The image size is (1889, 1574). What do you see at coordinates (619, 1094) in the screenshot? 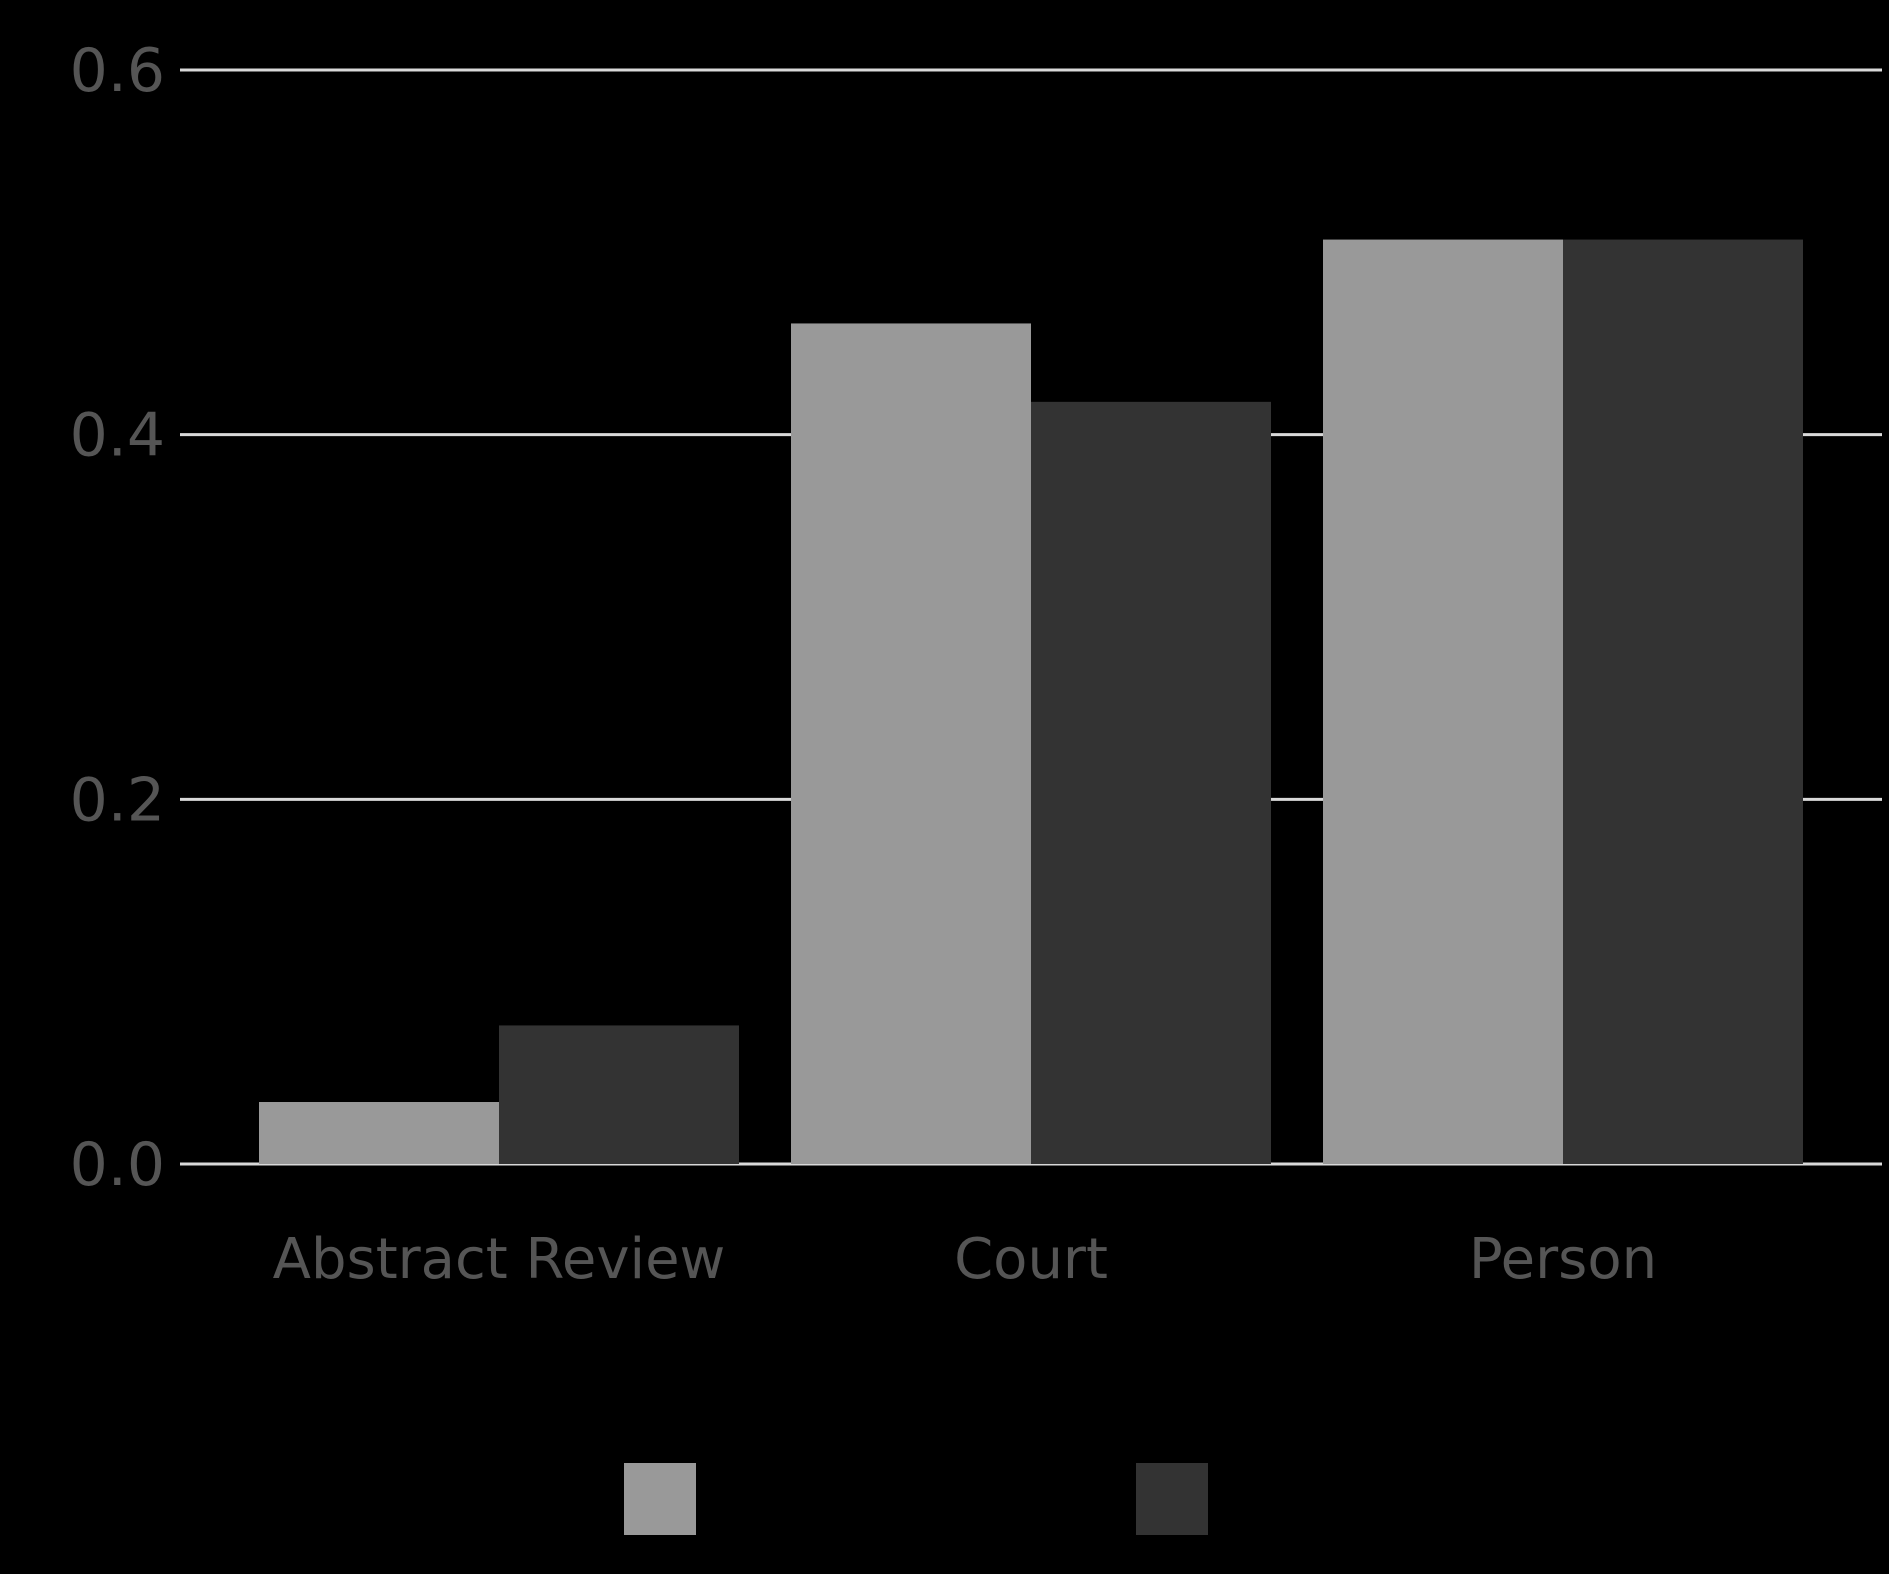
I see `bar-series-2-abstract-review` at bounding box center [619, 1094].